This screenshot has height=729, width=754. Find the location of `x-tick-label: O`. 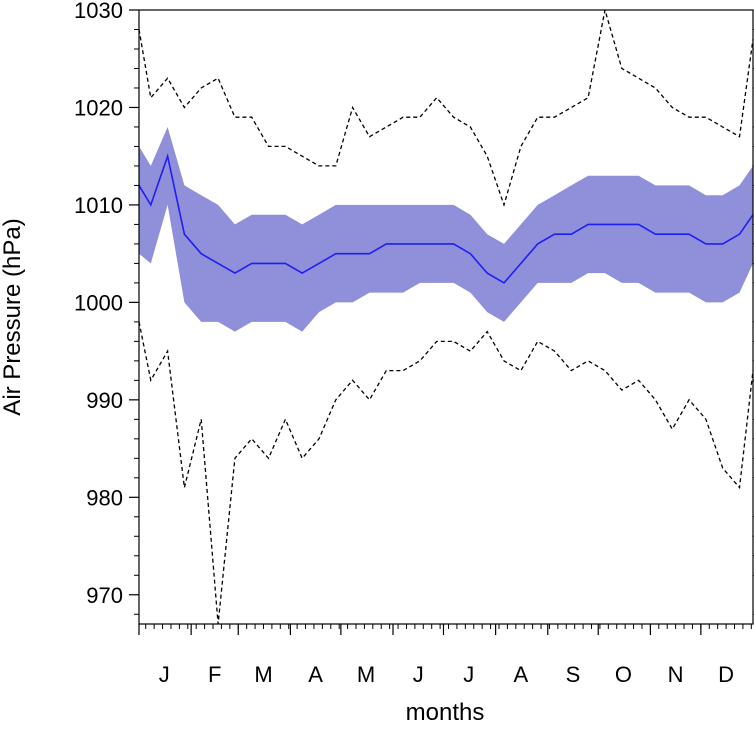

x-tick-label: O is located at coordinates (623, 674).